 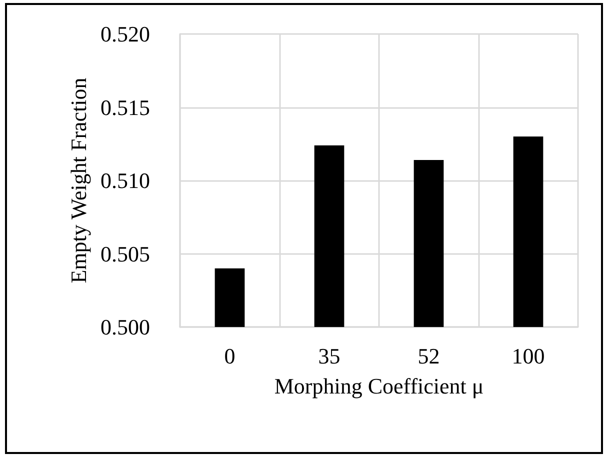 What do you see at coordinates (125, 107) in the screenshot?
I see `y-tick-label: 0.515` at bounding box center [125, 107].